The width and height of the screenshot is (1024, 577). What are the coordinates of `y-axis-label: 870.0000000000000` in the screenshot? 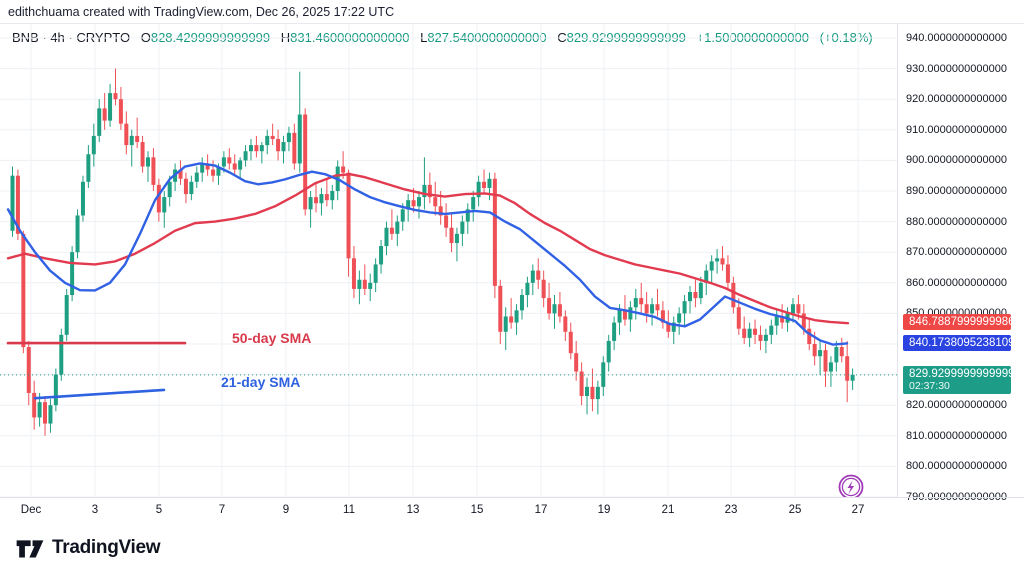 It's located at (956, 252).